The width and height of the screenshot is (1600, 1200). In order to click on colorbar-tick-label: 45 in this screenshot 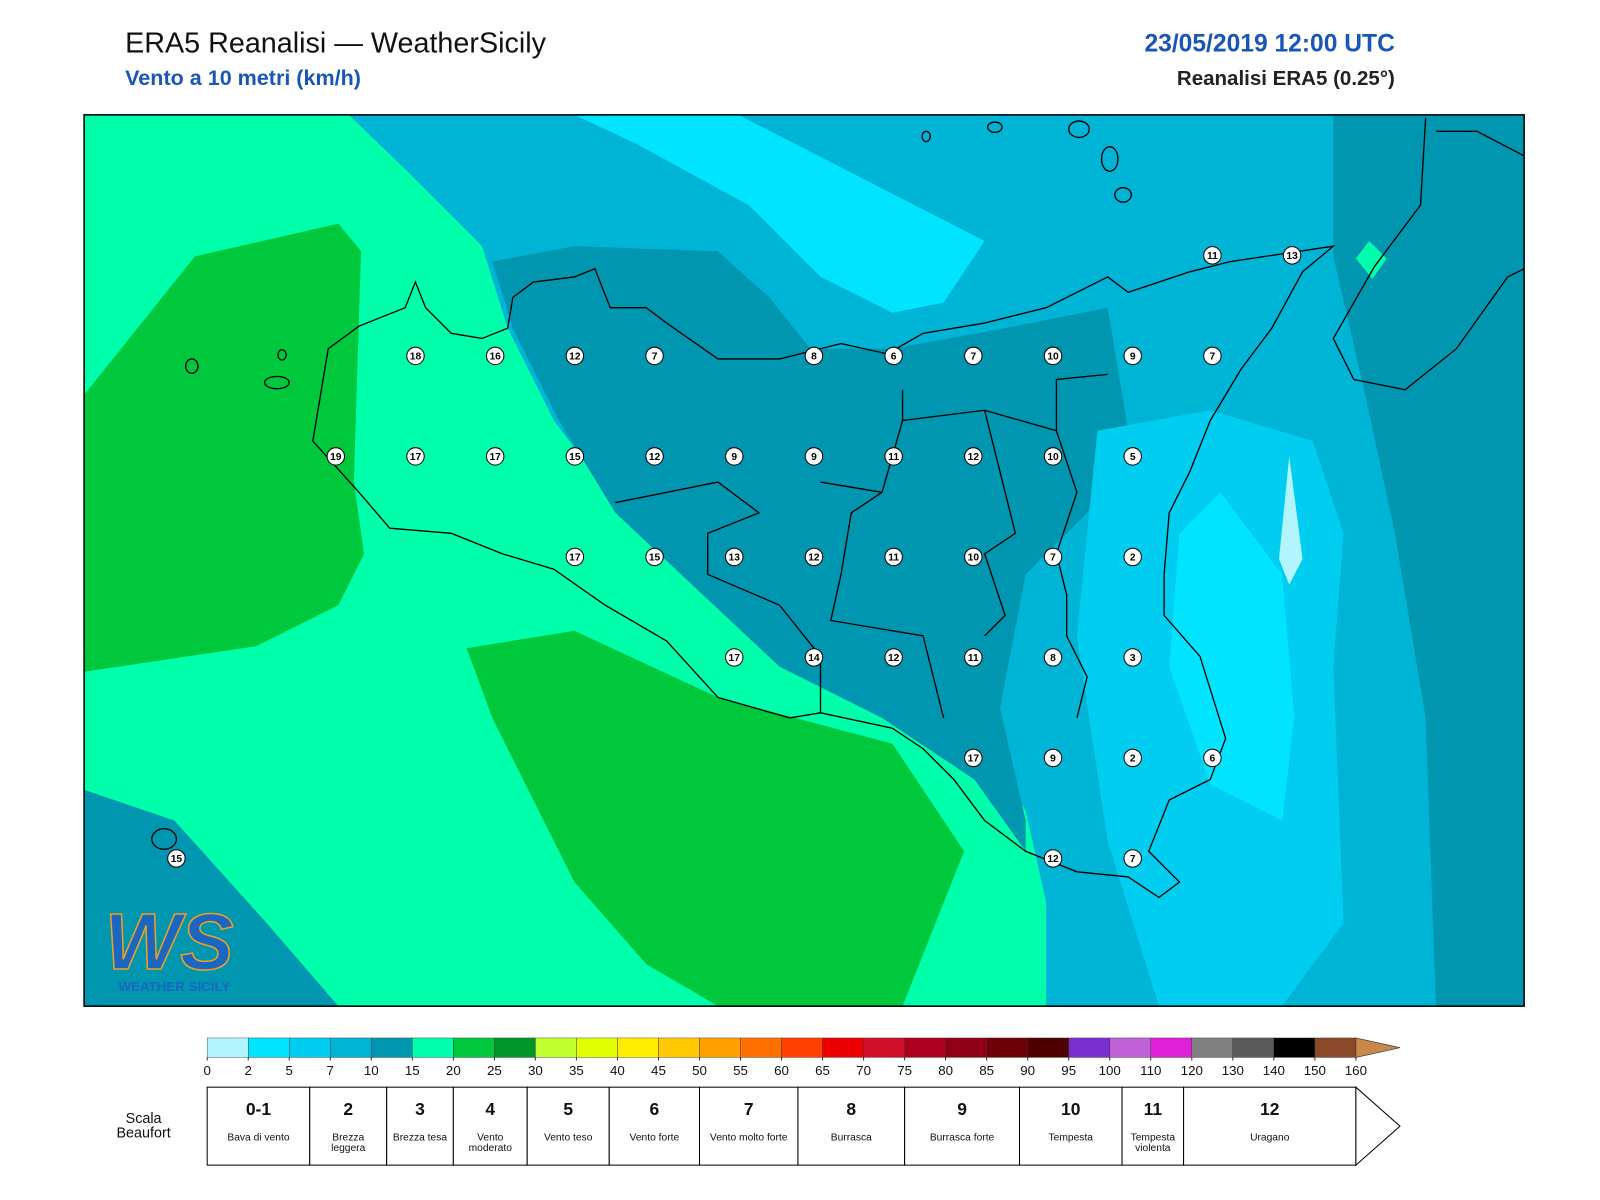, I will do `click(658, 1070)`.